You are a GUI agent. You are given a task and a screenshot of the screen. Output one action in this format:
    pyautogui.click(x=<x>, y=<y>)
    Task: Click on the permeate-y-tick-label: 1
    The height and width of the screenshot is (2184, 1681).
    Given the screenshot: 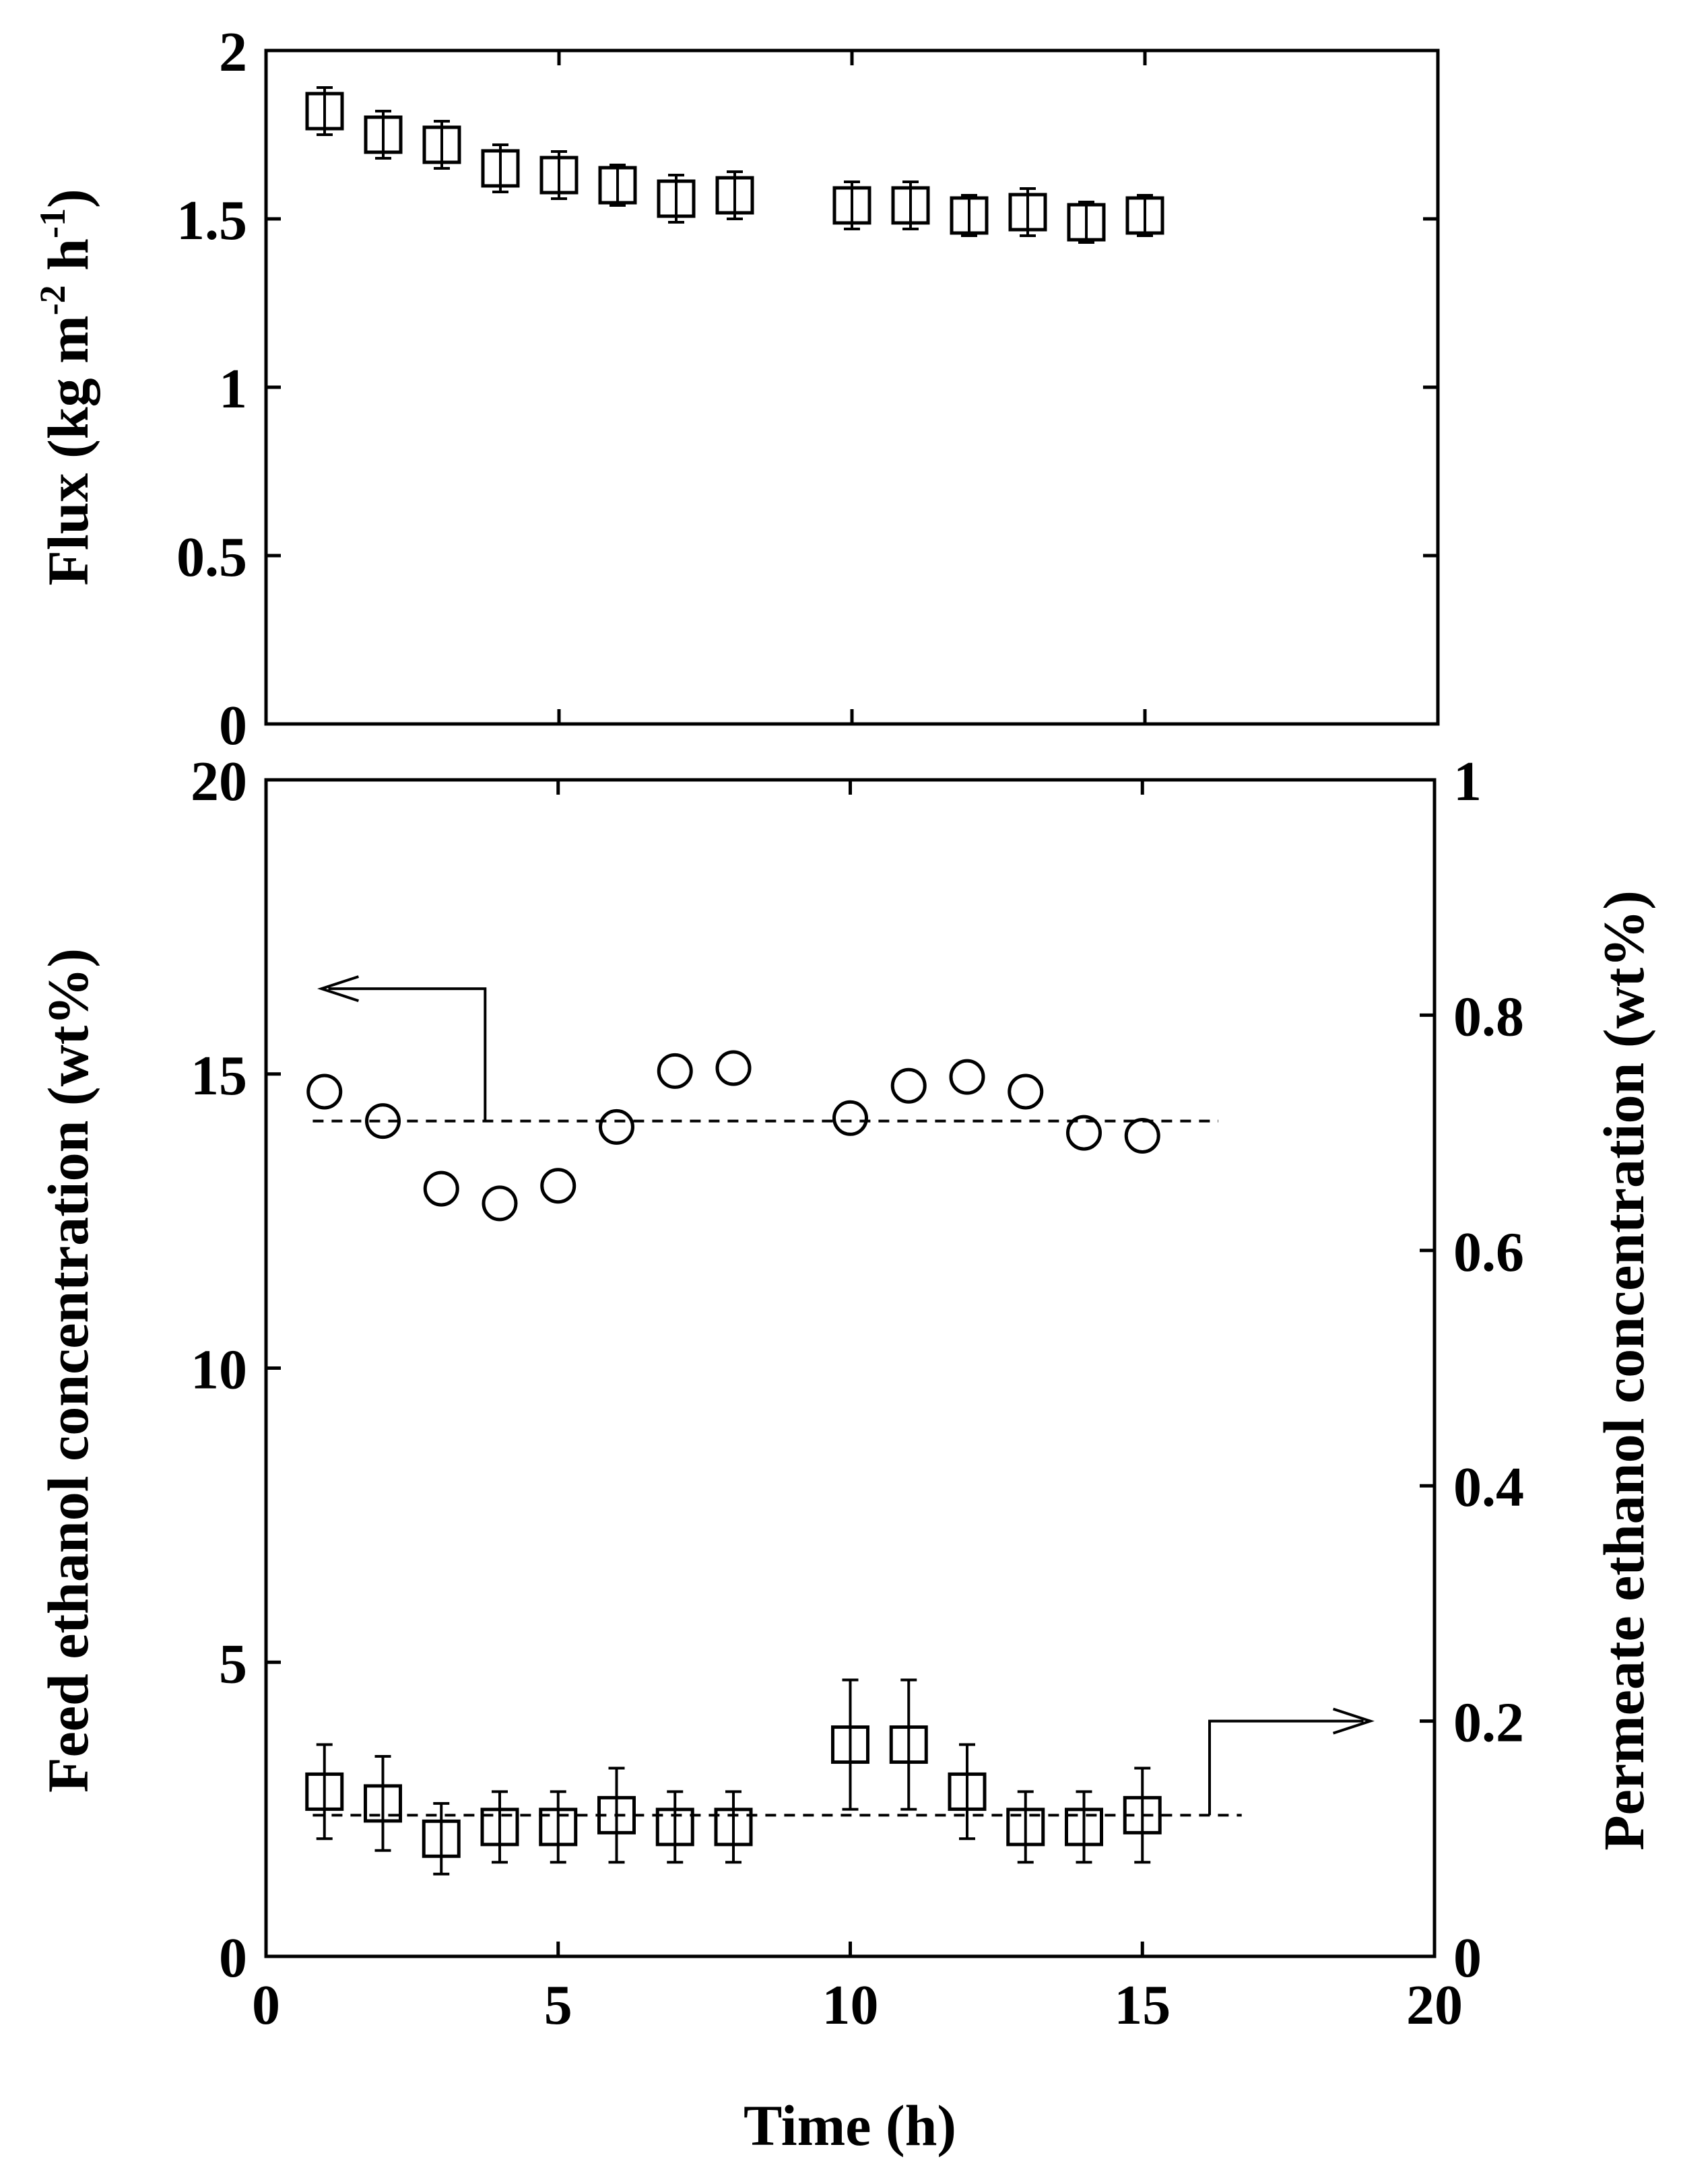 What is the action you would take?
    pyautogui.click(x=1467, y=781)
    